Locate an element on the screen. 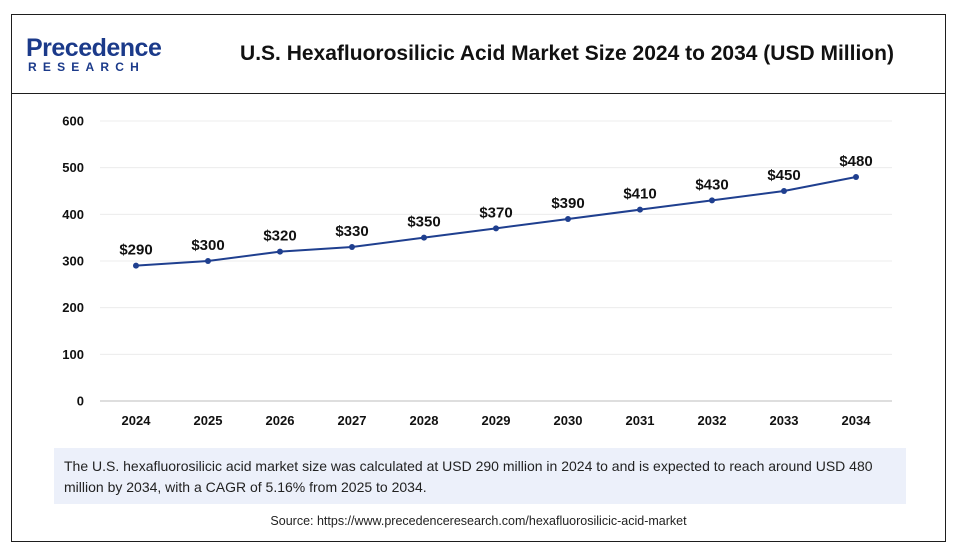  logo-name: Precedence is located at coordinates (94, 48).